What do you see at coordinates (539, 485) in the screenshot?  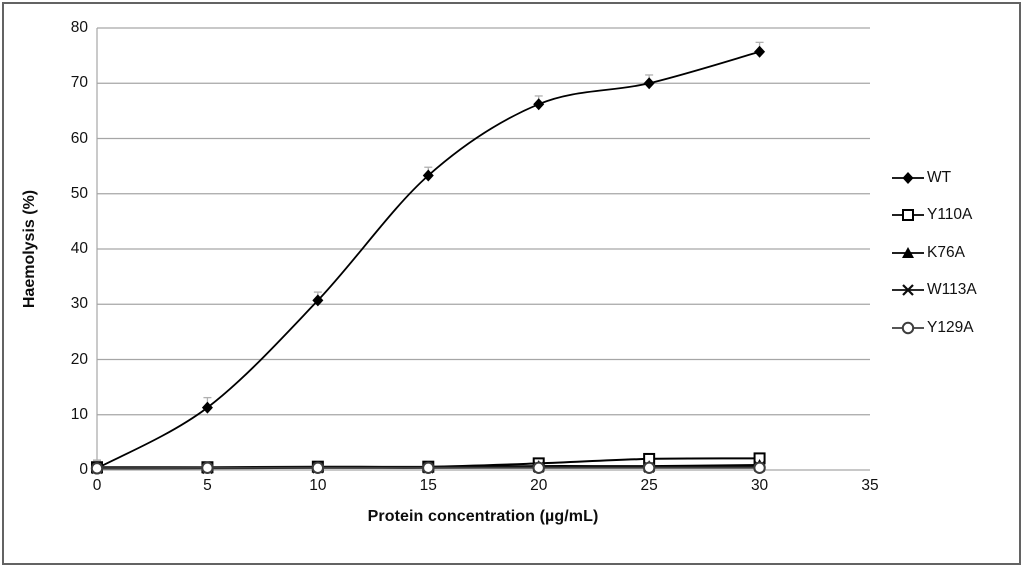 I see `x-tick-label-20: 20` at bounding box center [539, 485].